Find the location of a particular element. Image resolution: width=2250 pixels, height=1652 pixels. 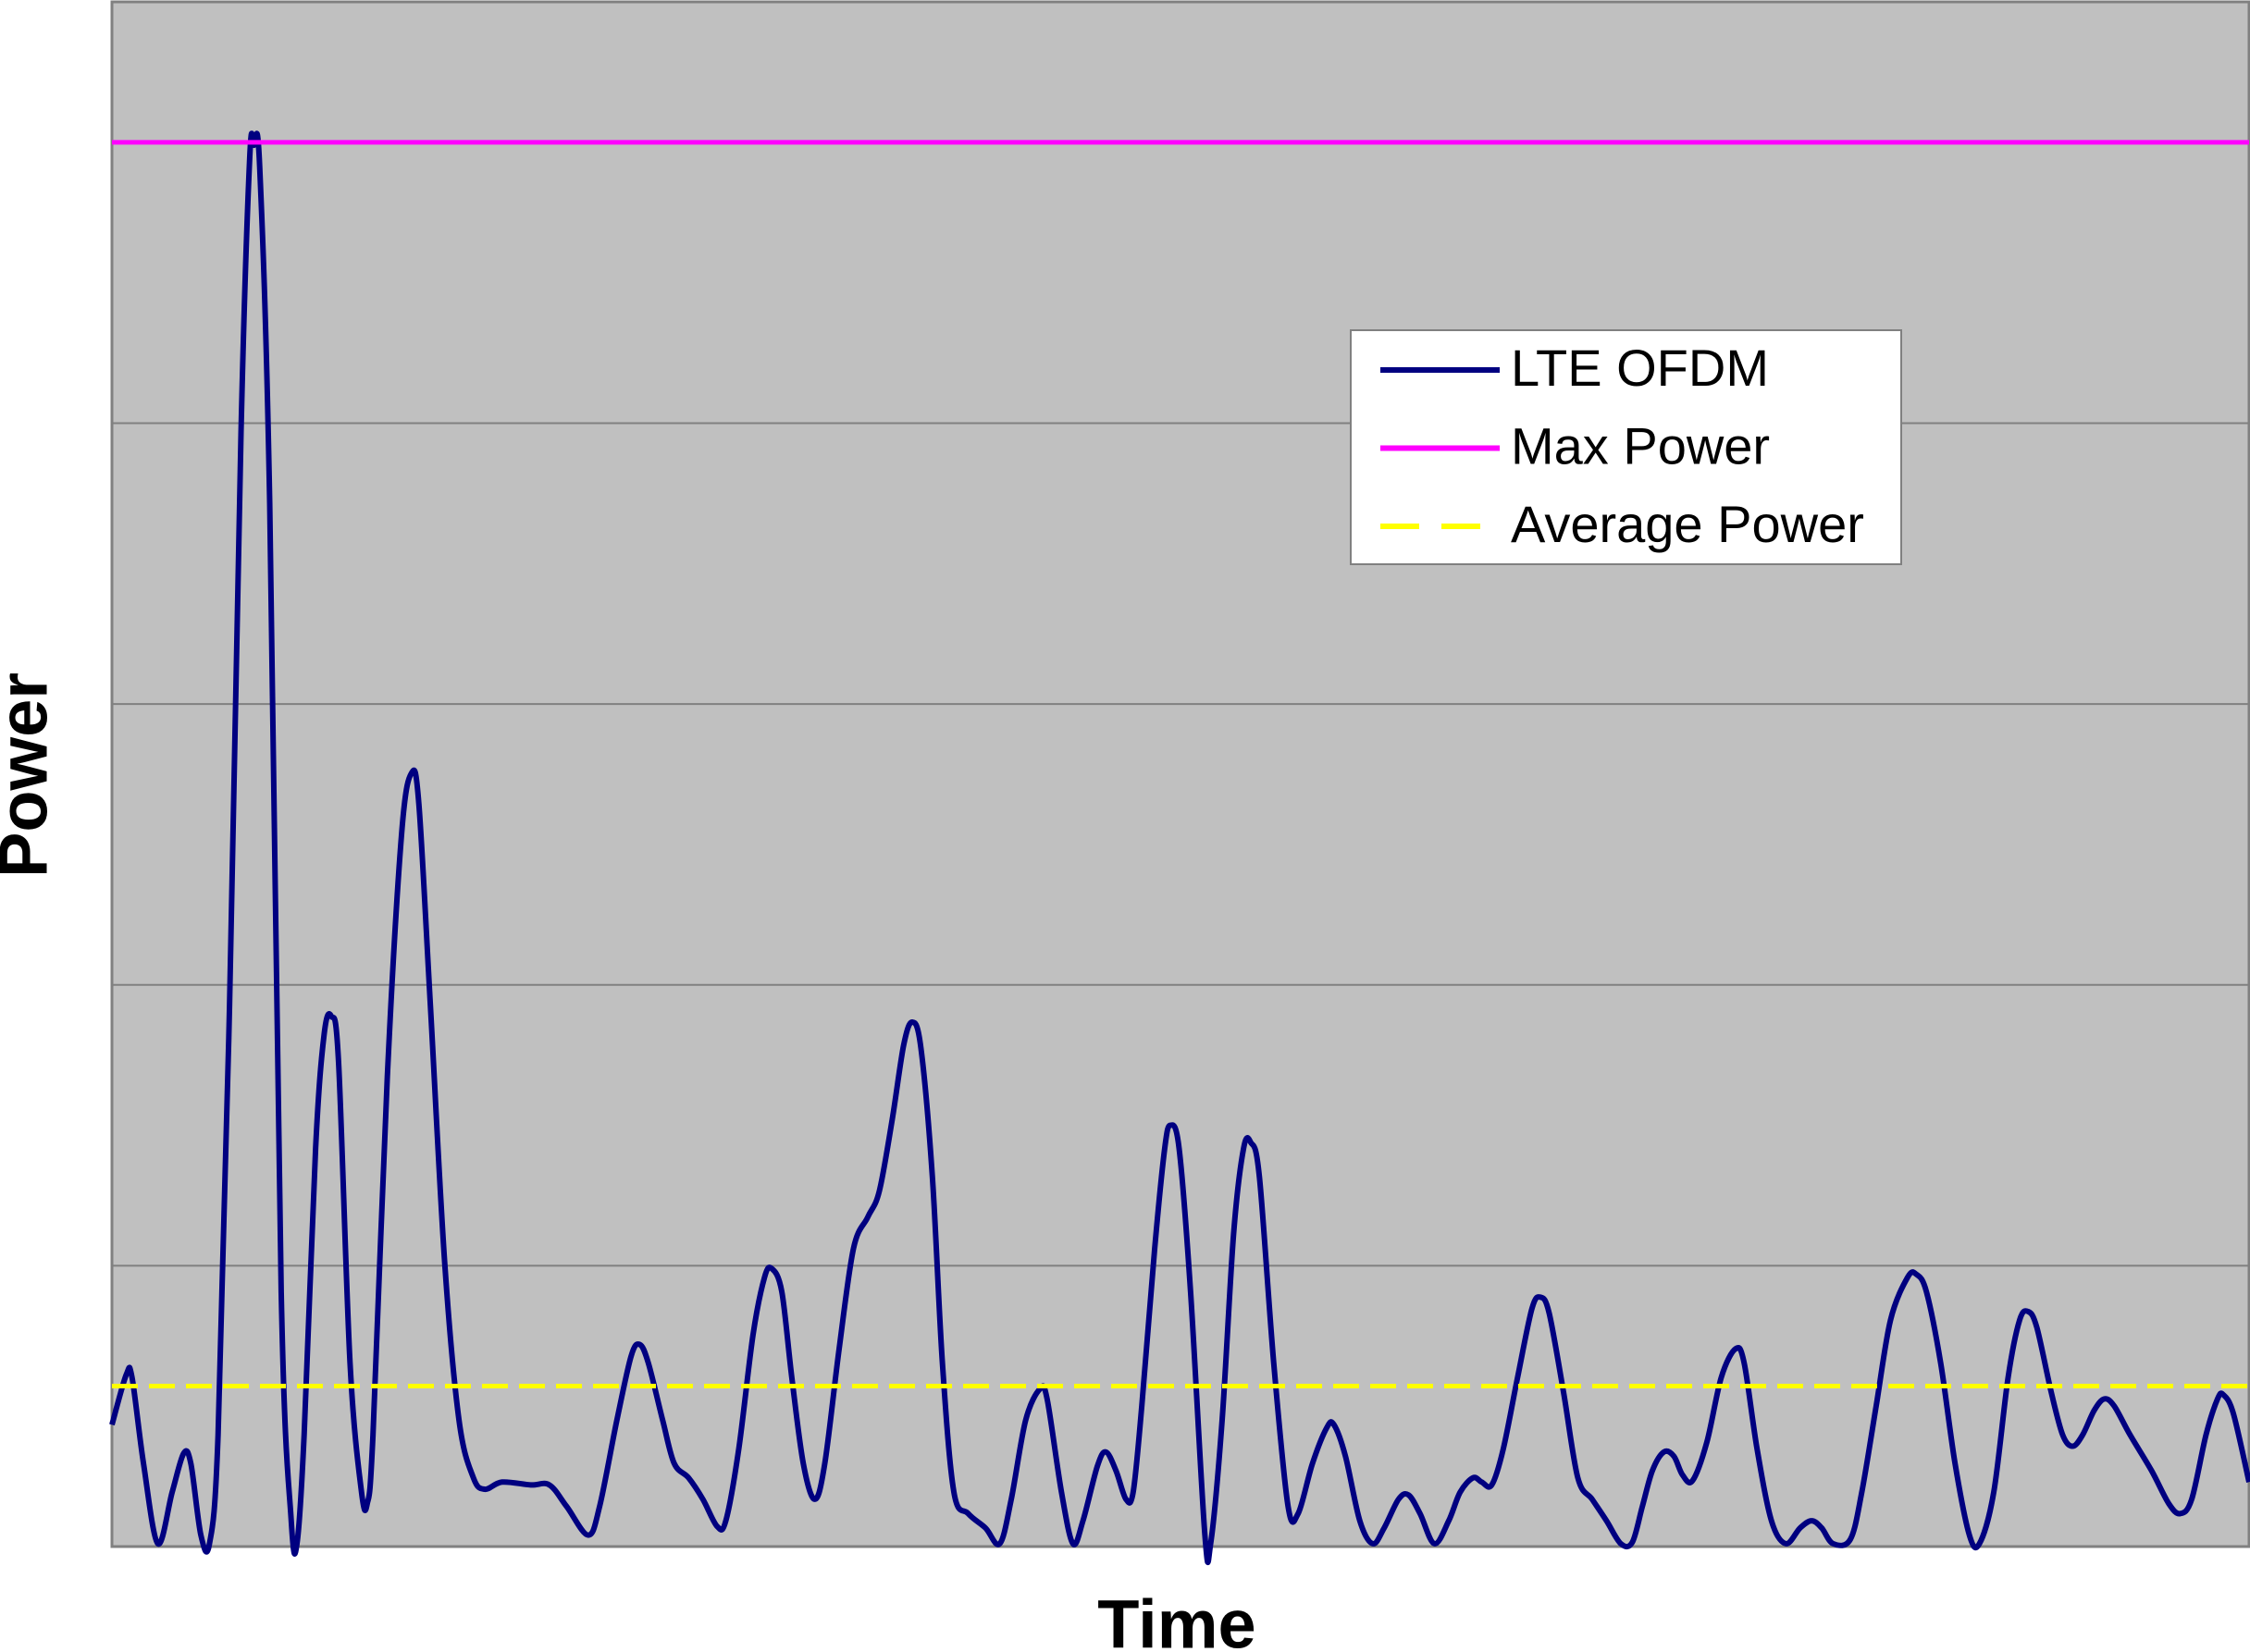

legend: LTE OFDM Max Power Average Power is located at coordinates (1626, 447).